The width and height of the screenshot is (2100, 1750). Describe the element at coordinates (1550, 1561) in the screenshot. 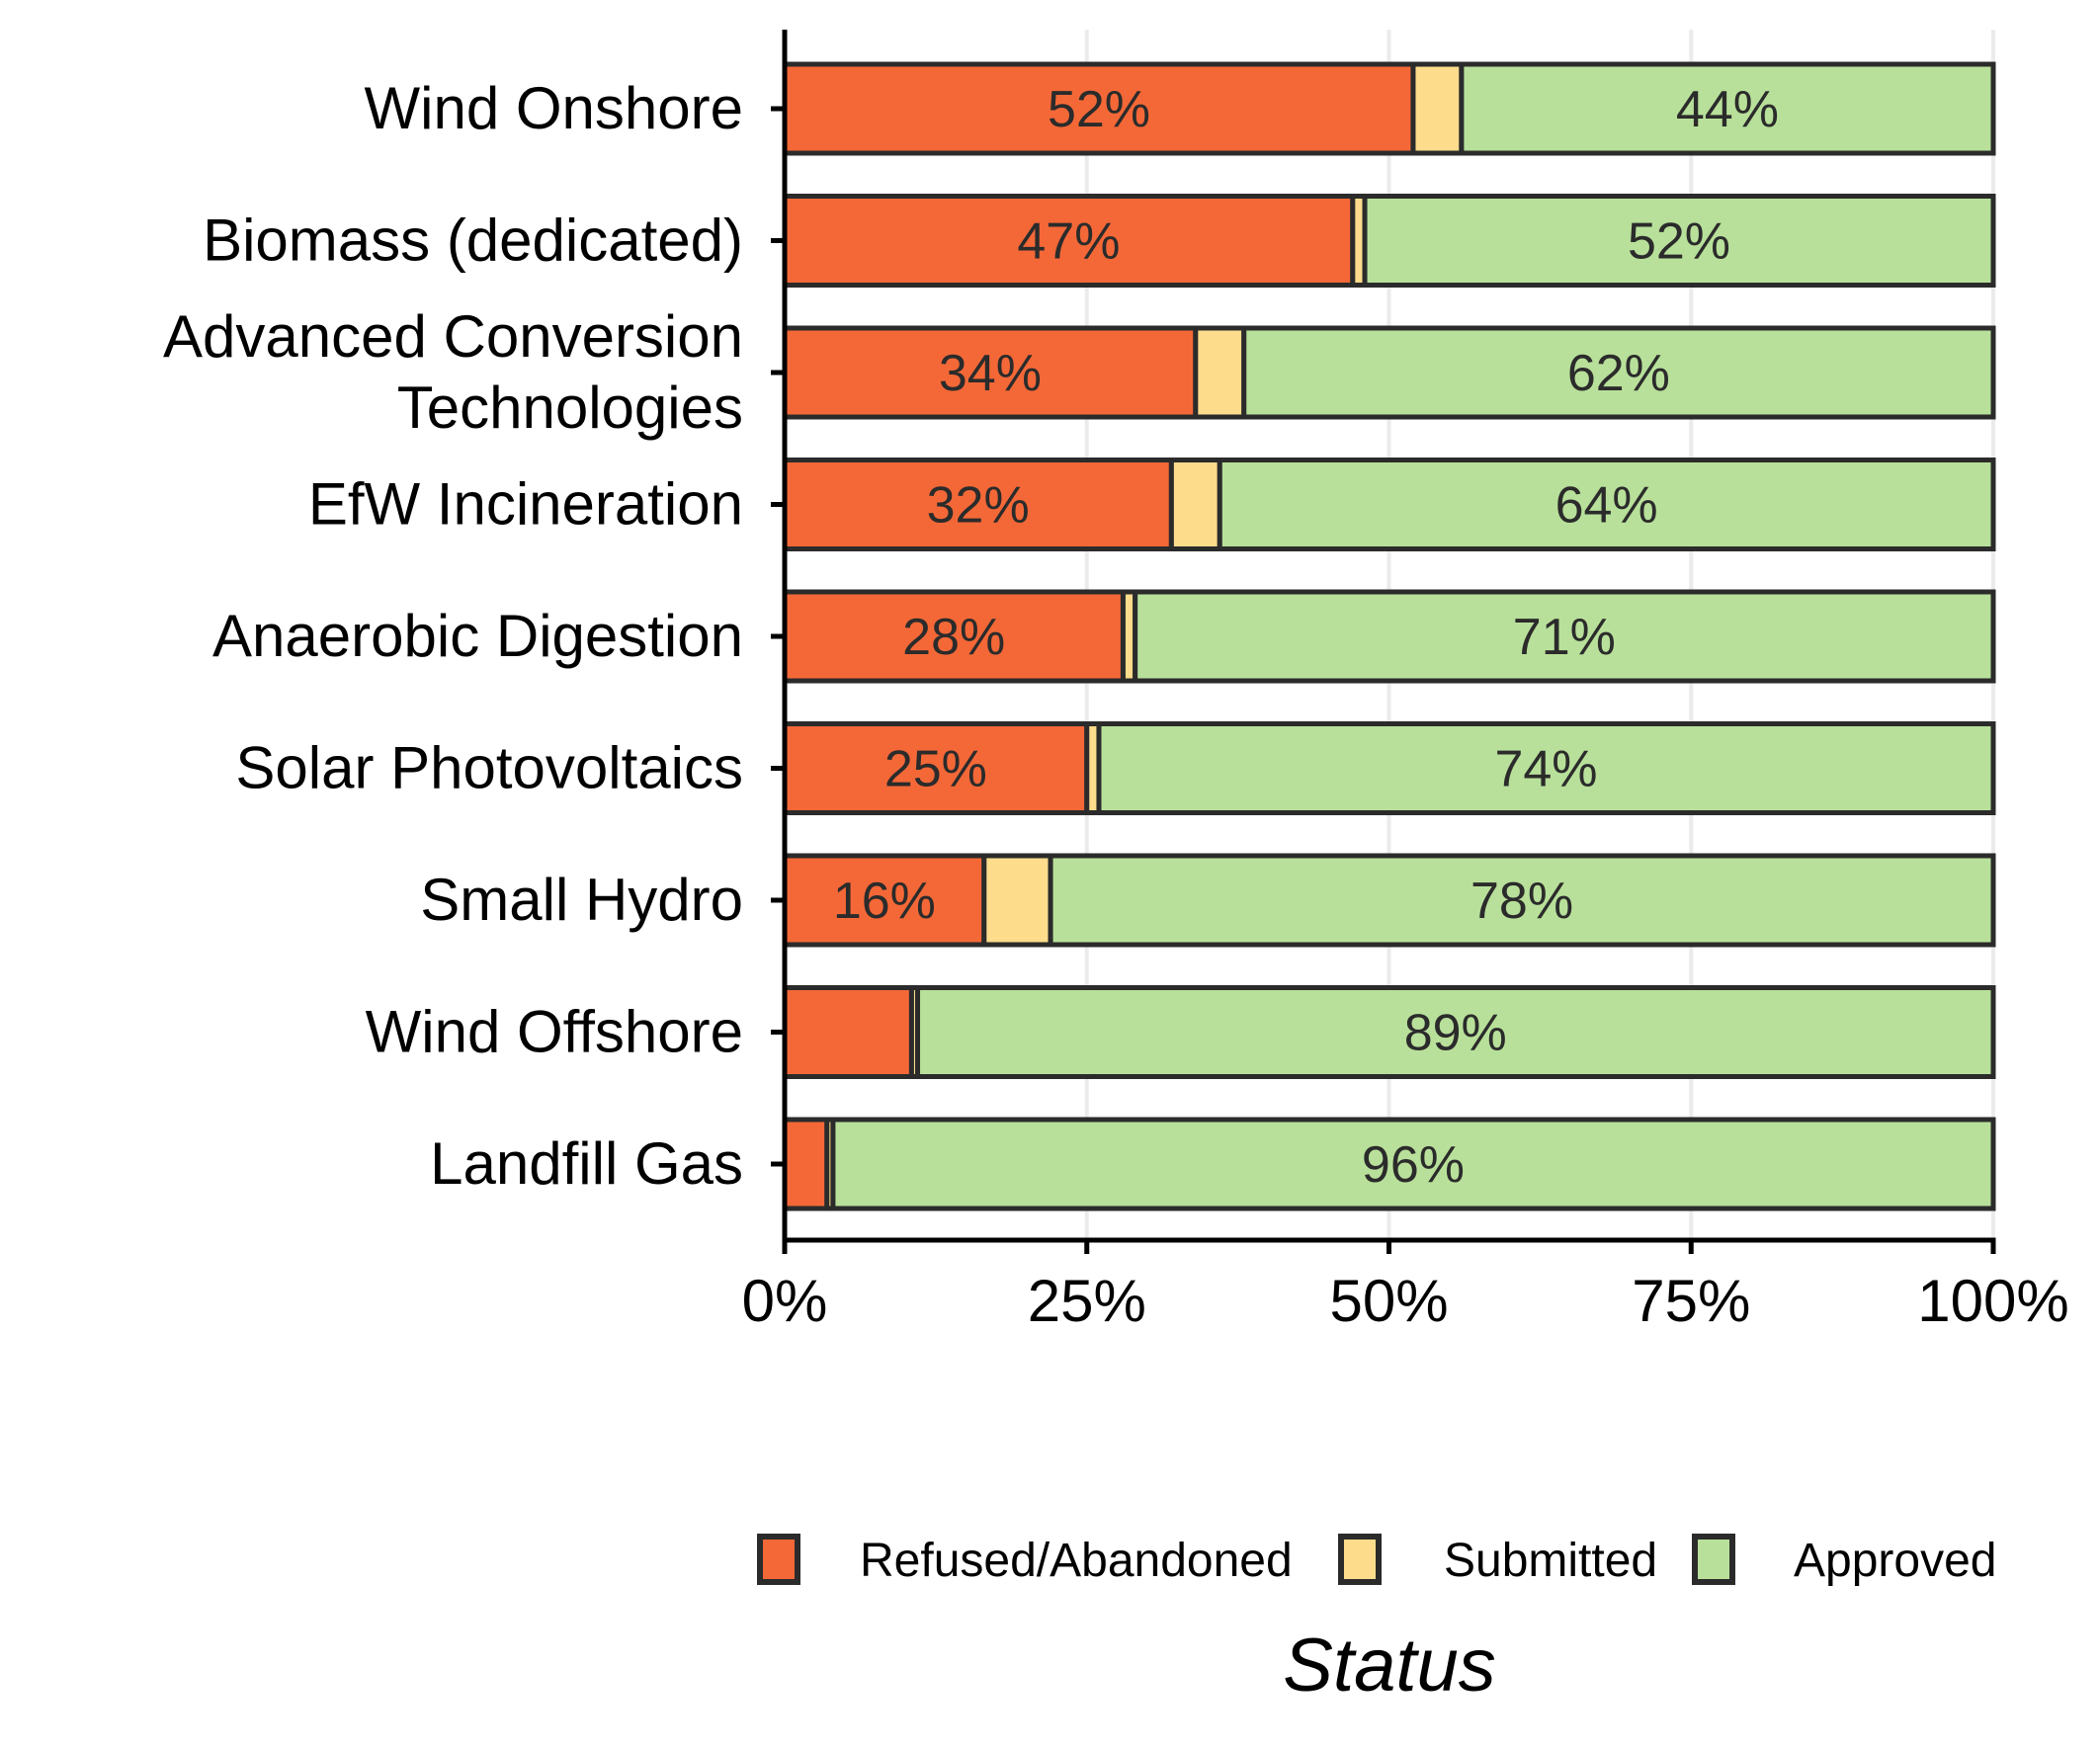

I see `legend-label: Submitted` at that location.